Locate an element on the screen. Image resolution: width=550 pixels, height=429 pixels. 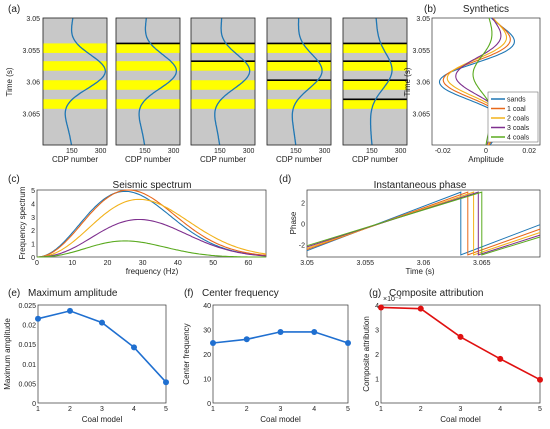
y-tick-label: 3 is located at coordinates (377, 331).